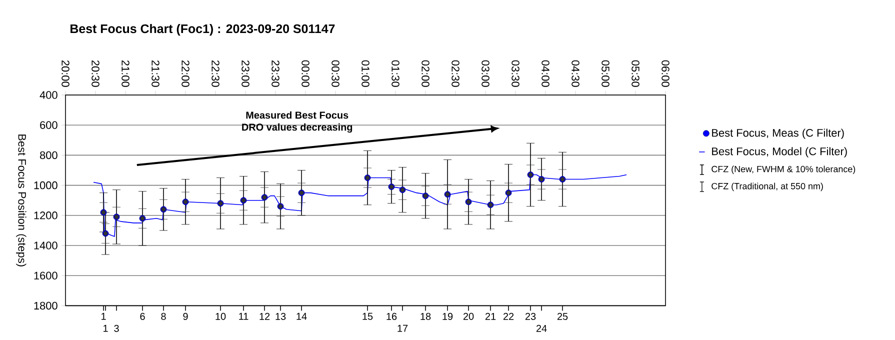 This screenshot has width=895, height=340. Describe the element at coordinates (306, 73) in the screenshot. I see `x-tick-label: 00:00` at that location.